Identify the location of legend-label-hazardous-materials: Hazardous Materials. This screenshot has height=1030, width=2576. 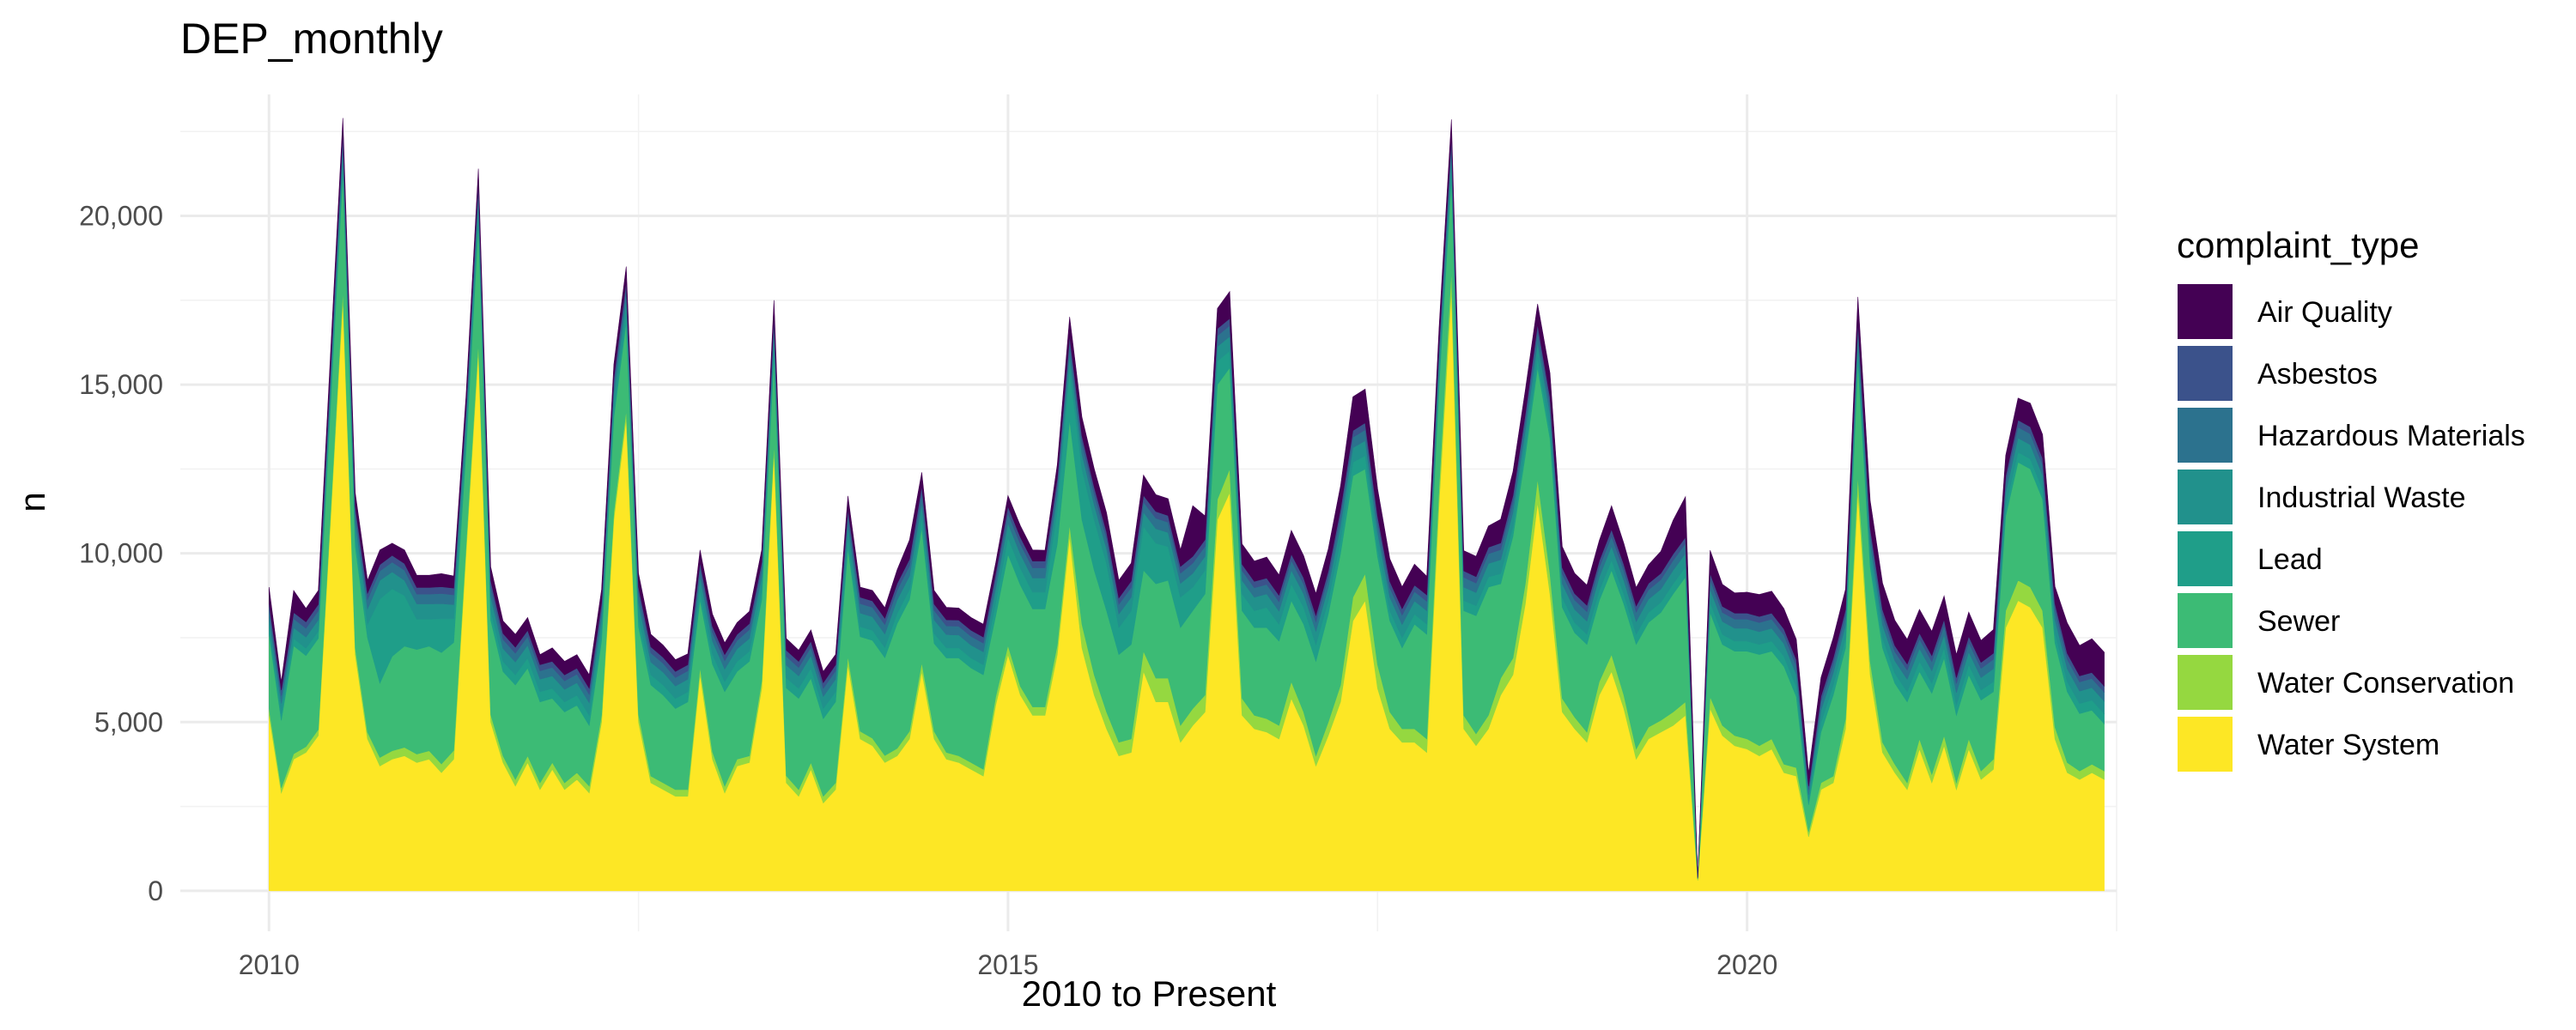
(2391, 436).